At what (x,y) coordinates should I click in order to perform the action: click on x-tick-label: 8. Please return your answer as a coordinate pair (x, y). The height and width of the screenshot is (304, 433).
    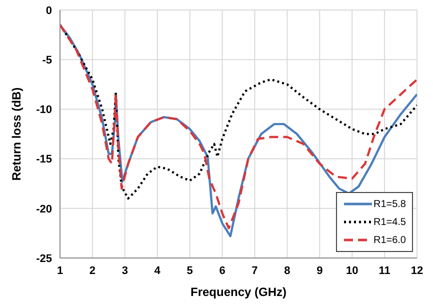
    Looking at the image, I should click on (287, 270).